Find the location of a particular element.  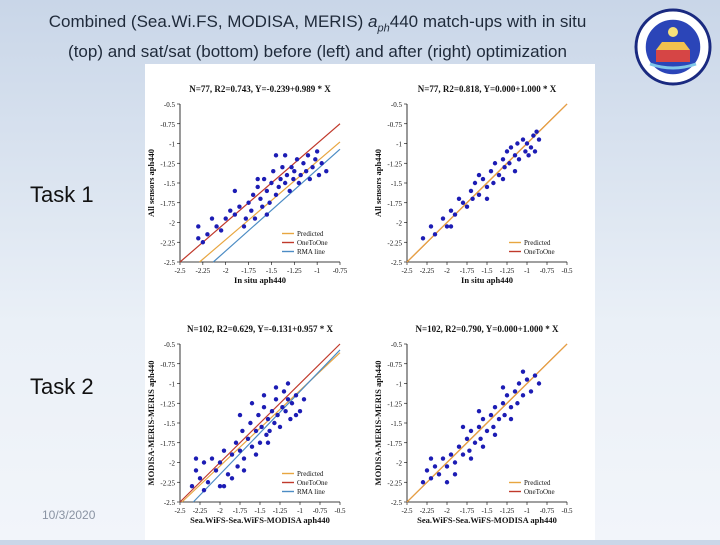

y-tick-label: -1.75 is located at coordinates (167, 204).